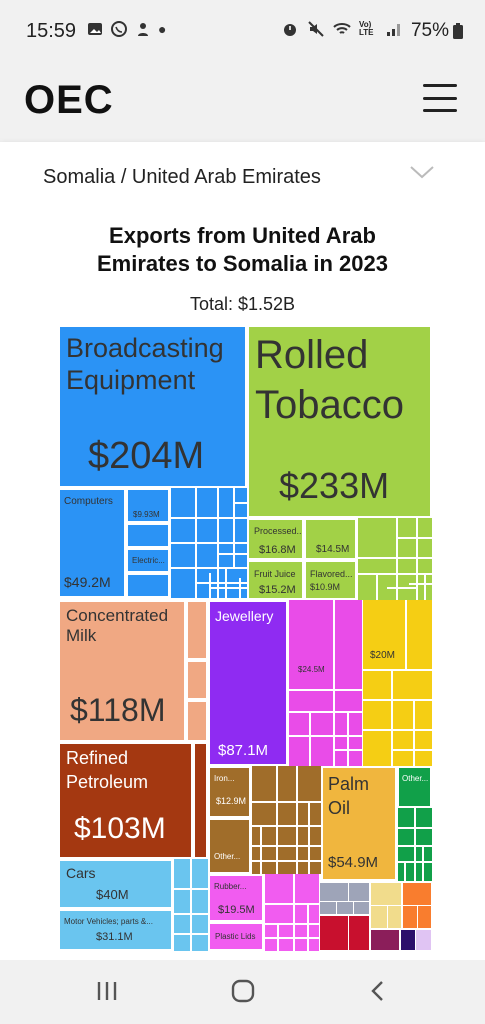  I want to click on tile-fruit-juice: Fruit Juice $15.2M, so click(275, 580).